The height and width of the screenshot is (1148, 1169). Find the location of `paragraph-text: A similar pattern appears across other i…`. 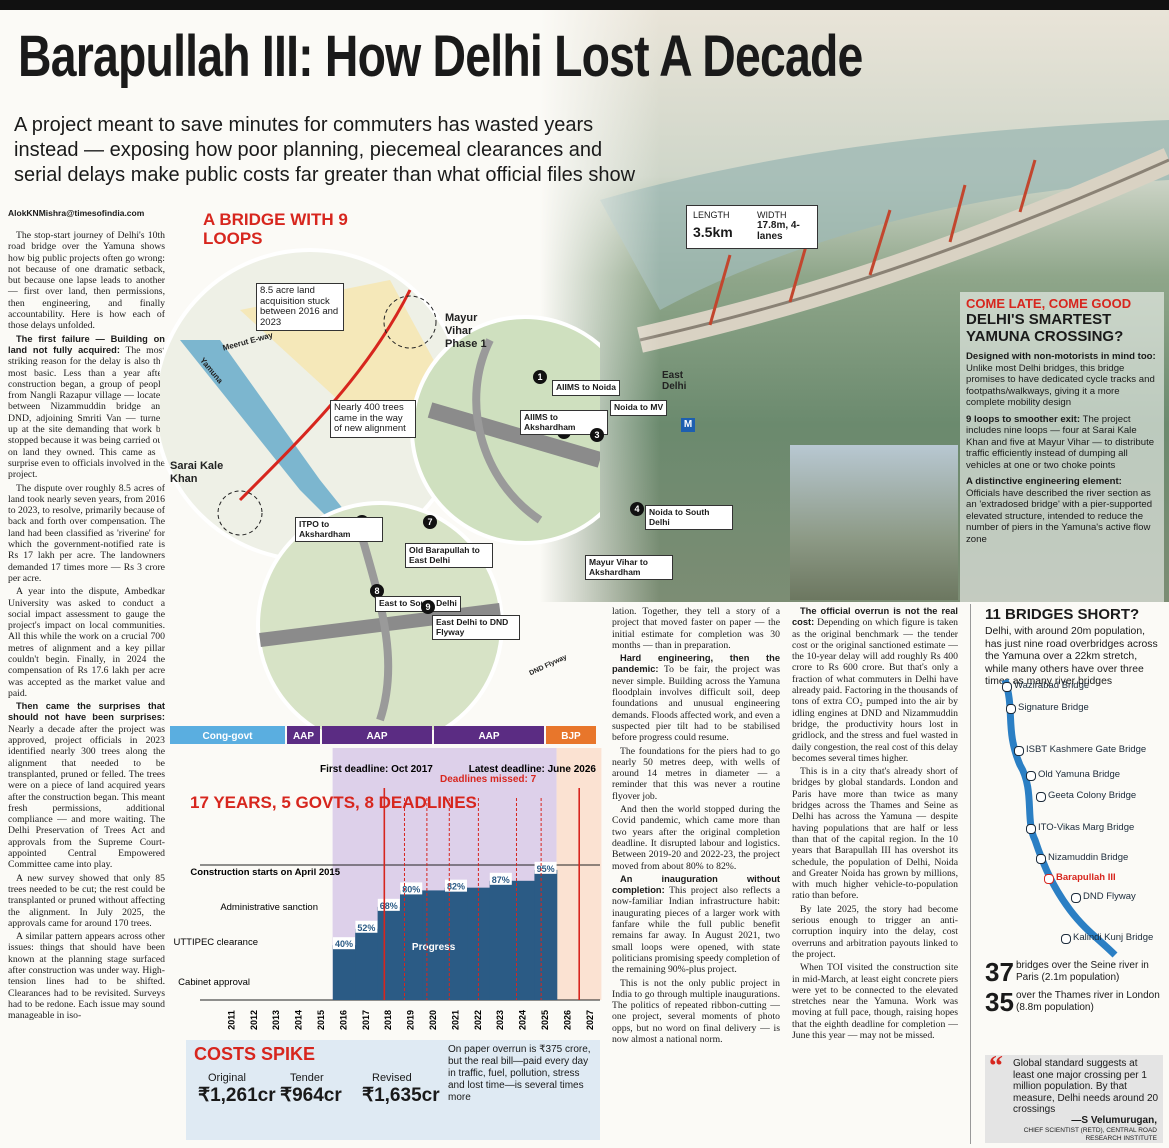

paragraph-text: A similar pattern appears across other i… is located at coordinates (86, 976).